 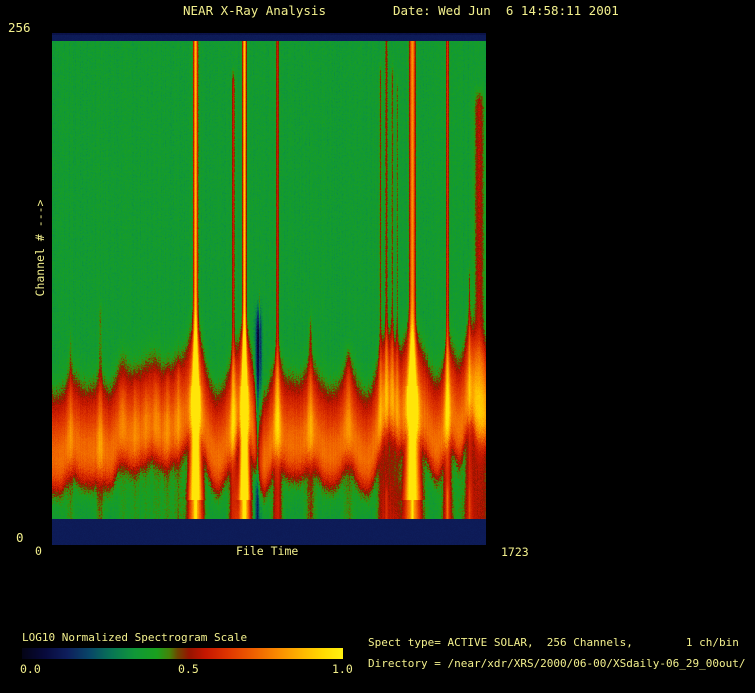 I want to click on x-axis-label: File Time, so click(x=267, y=551).